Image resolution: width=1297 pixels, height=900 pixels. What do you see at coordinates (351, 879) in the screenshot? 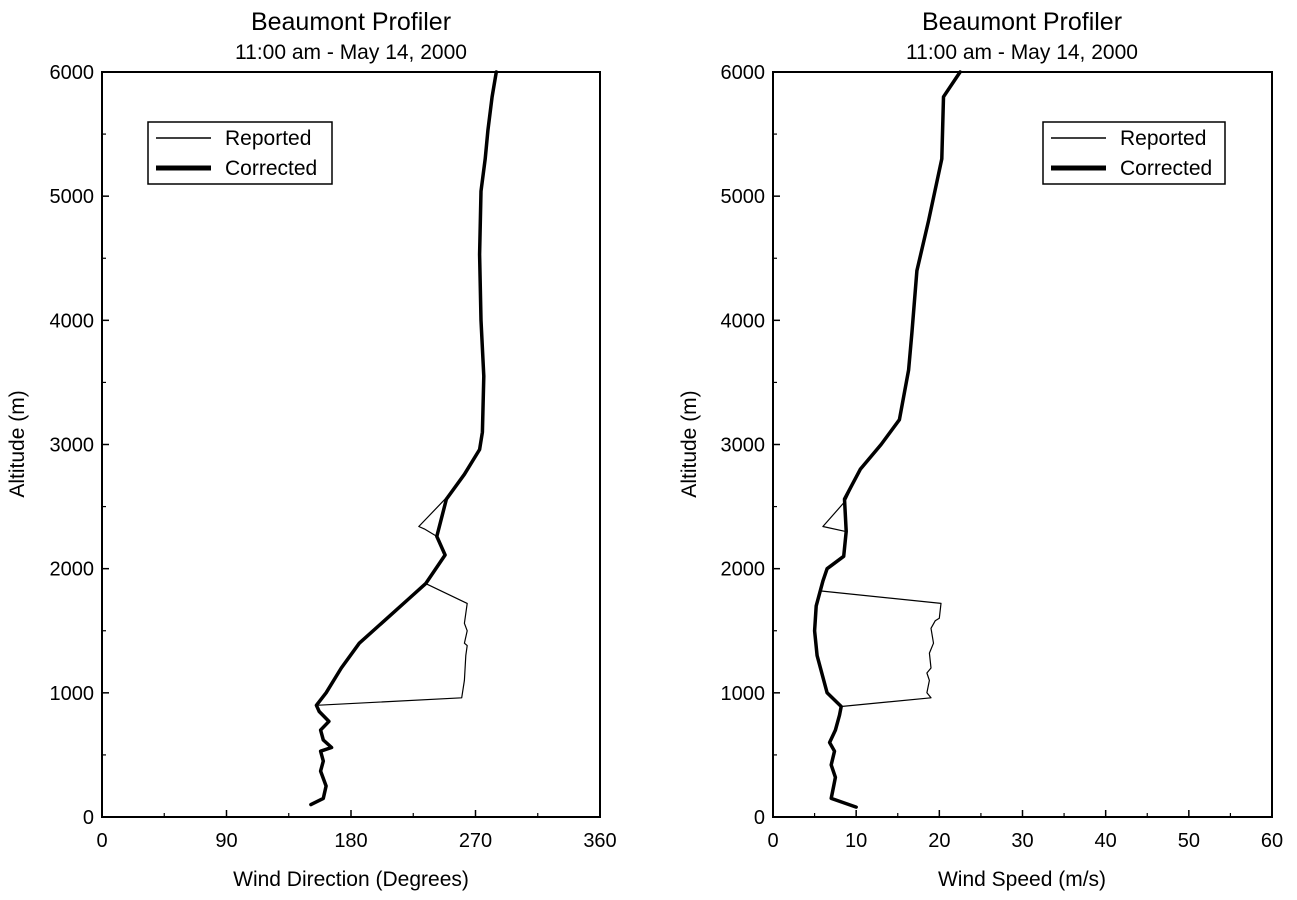
I see `x-axis-label: Wind Direction (Degrees)` at bounding box center [351, 879].